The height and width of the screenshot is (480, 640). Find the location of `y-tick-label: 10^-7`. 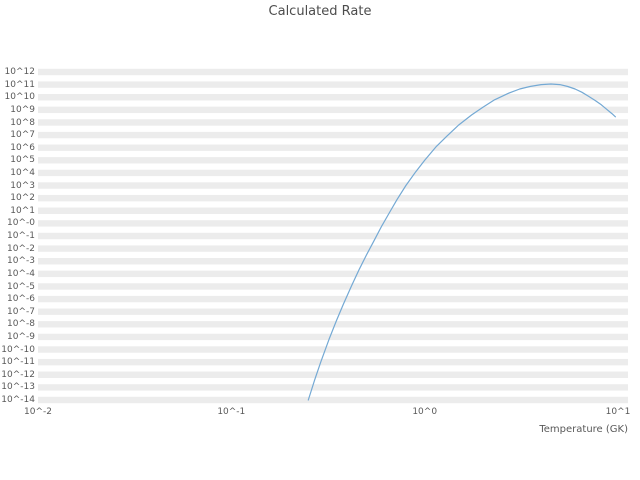

y-tick-label: 10^-7 is located at coordinates (21, 311).